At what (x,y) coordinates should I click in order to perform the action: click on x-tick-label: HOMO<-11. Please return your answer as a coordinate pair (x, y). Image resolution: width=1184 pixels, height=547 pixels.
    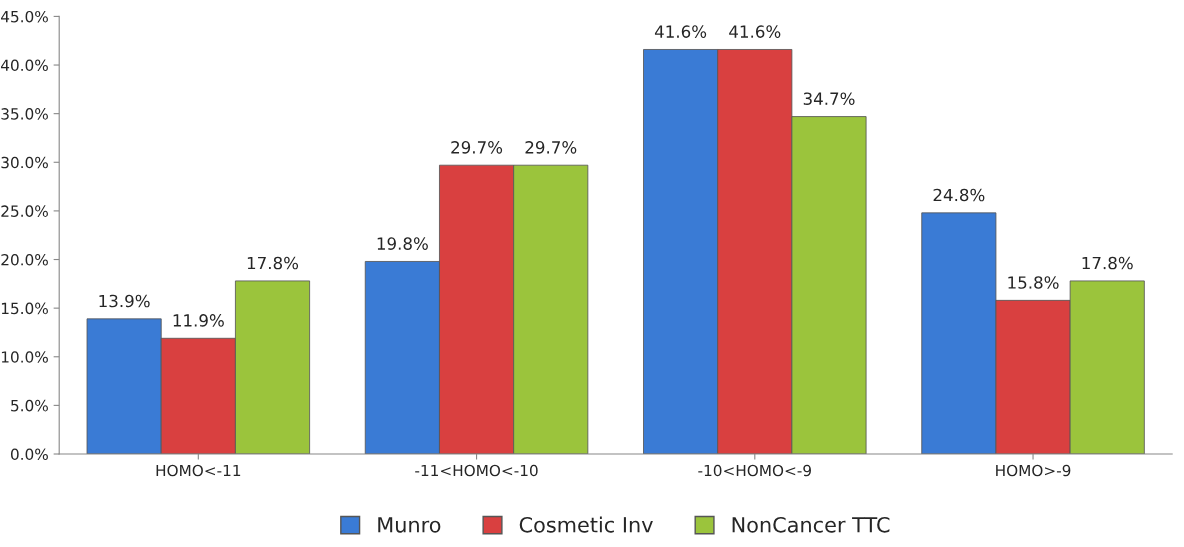
    Looking at the image, I should click on (198, 470).